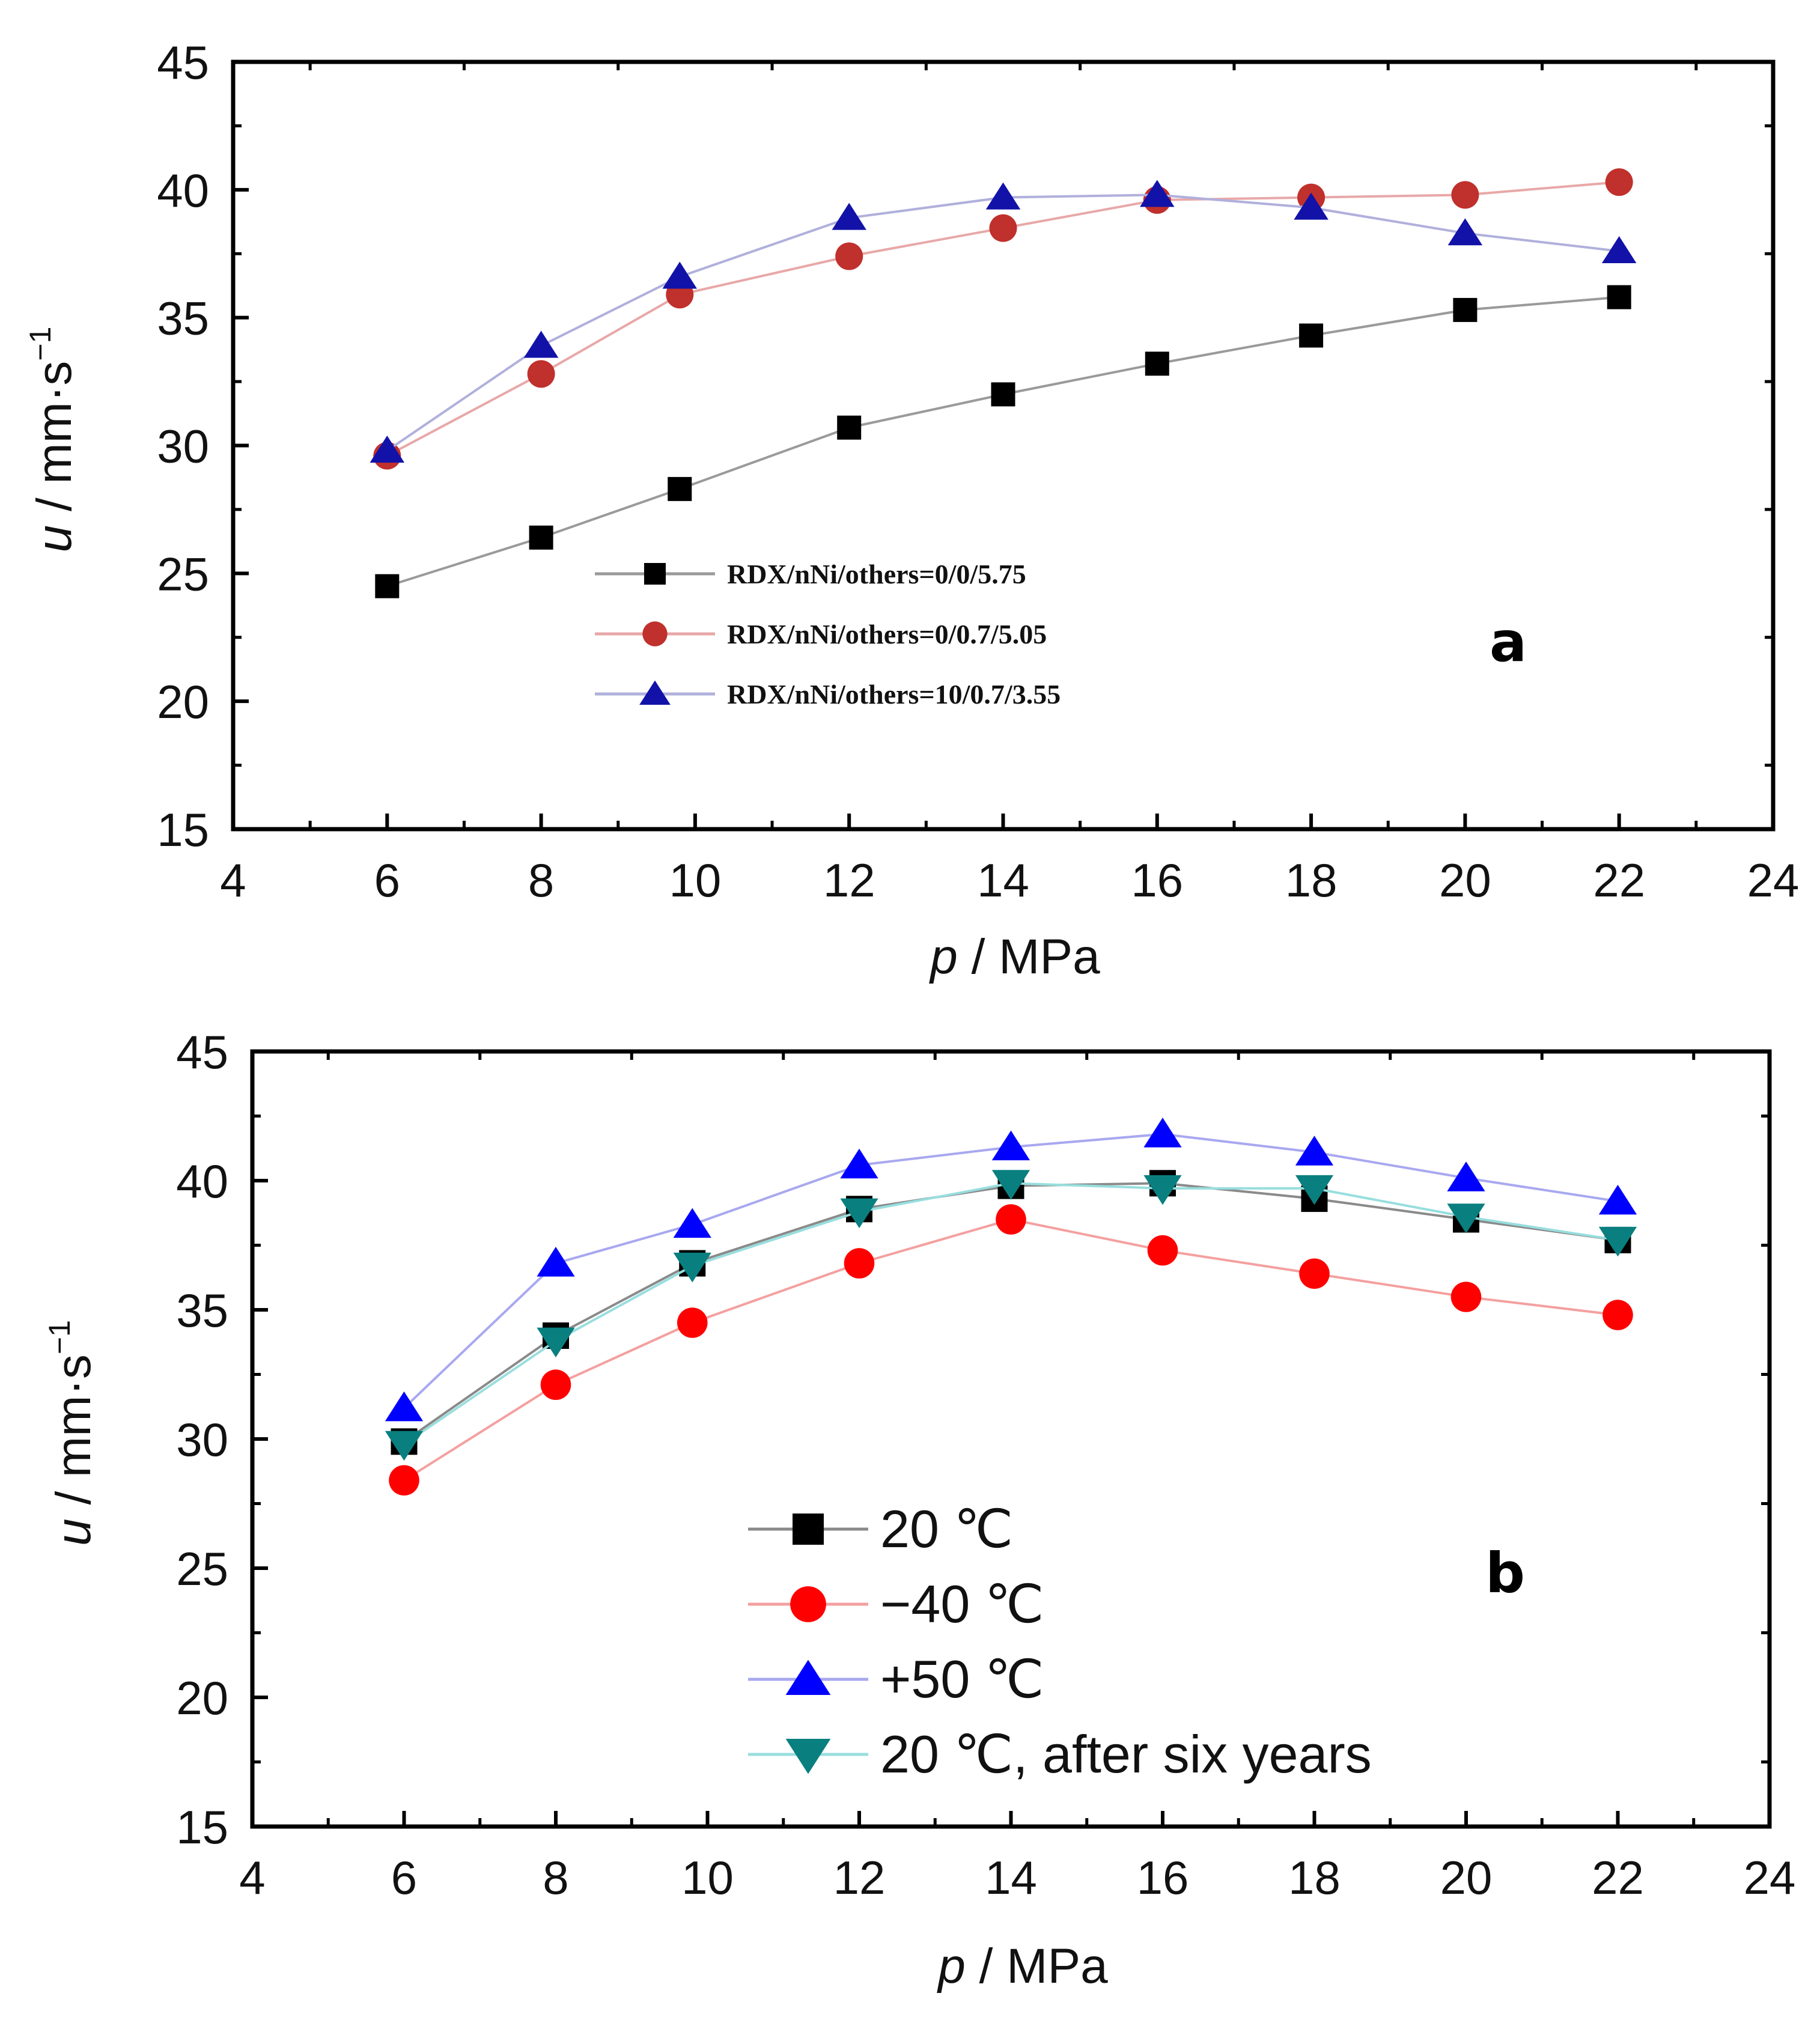  I want to click on panel-label: a, so click(1509, 642).